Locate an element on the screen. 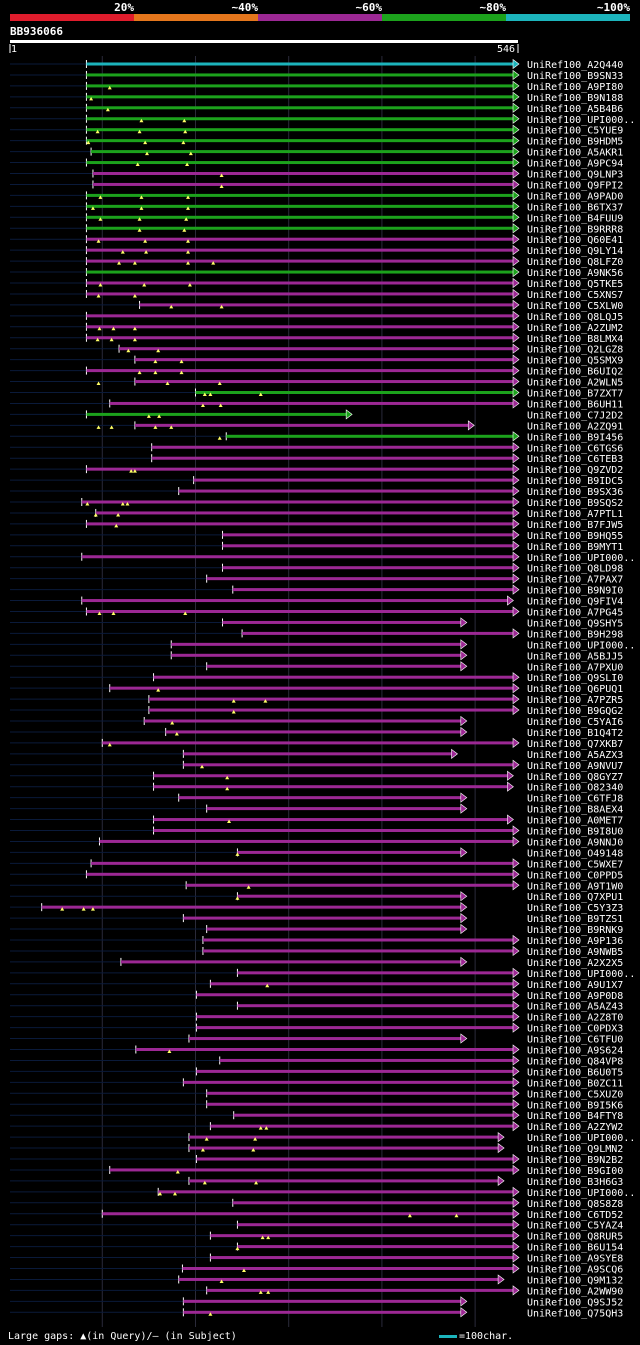  hit-label: UniRef100_B9I5K6 is located at coordinates (575, 1105).